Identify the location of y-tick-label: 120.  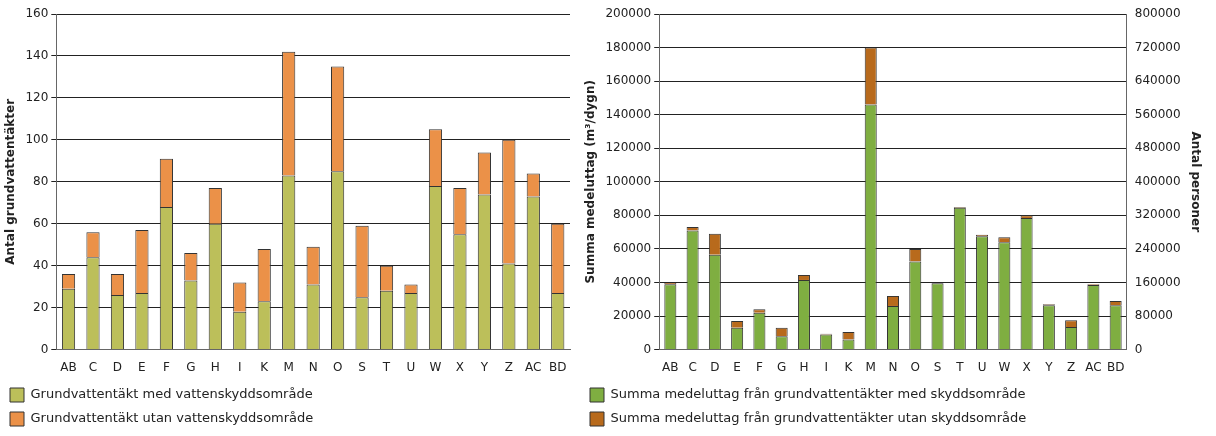
(37, 97).